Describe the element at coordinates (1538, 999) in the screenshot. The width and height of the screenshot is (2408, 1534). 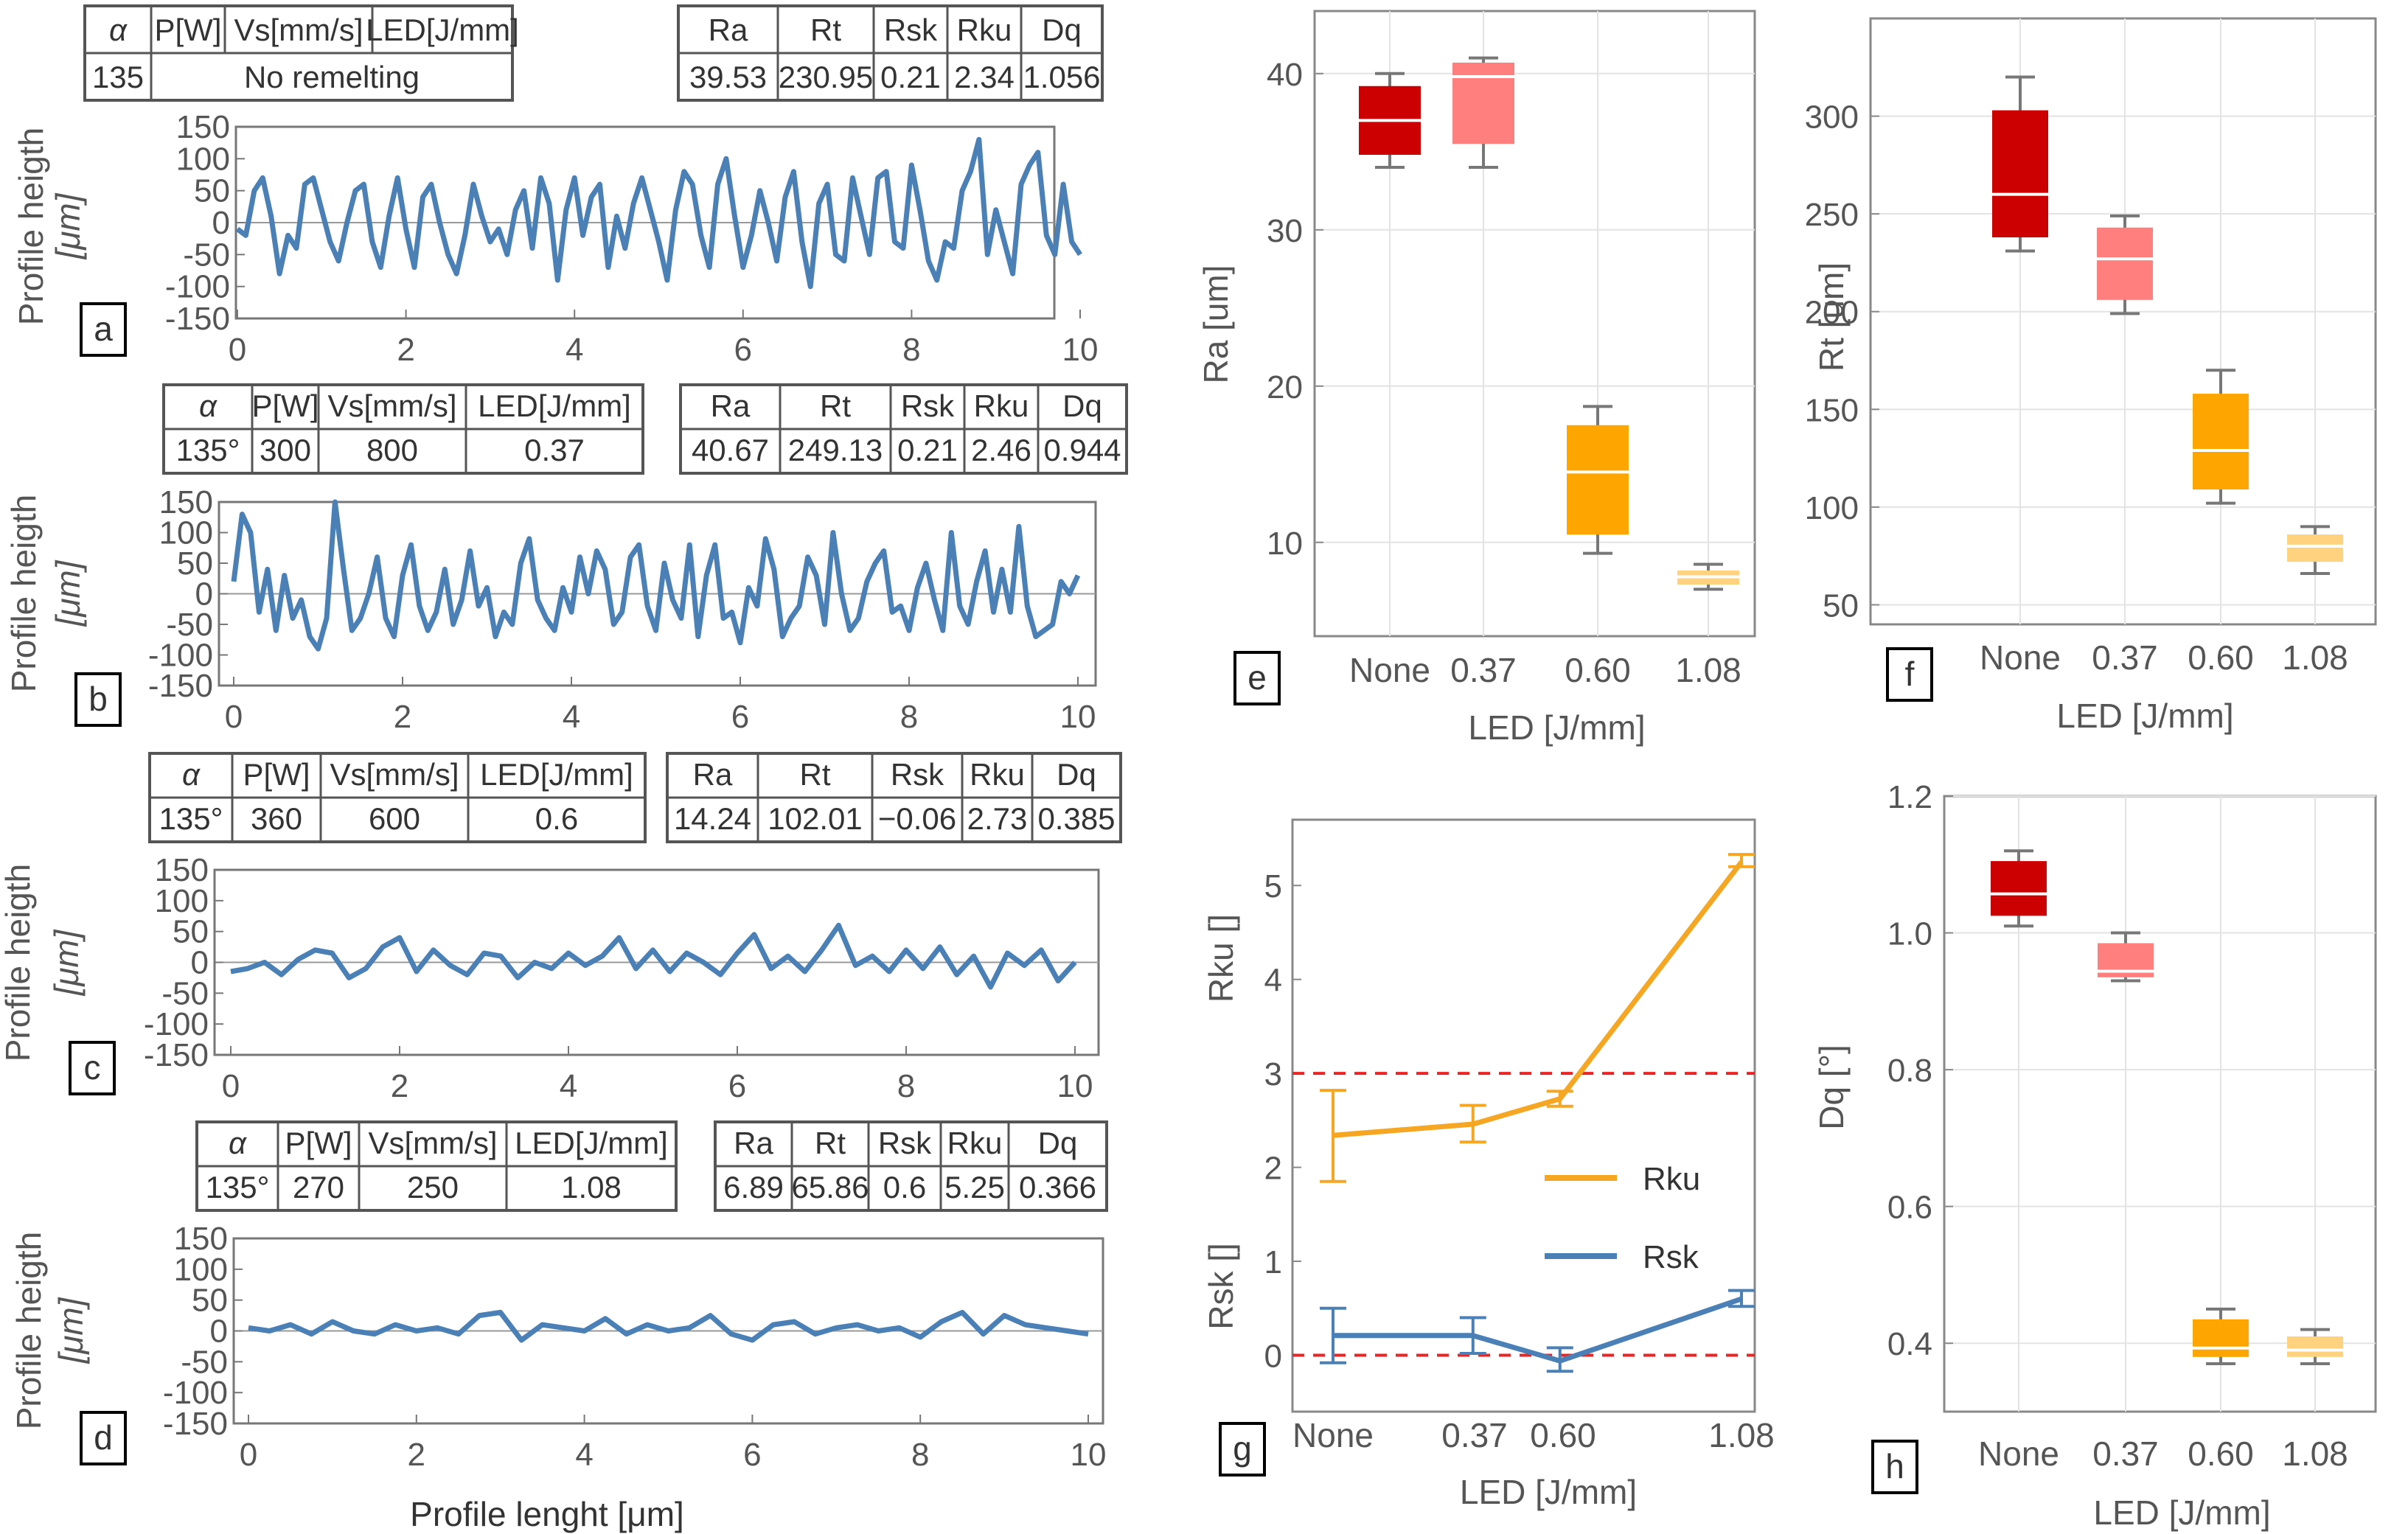
I see `series-line-rku` at that location.